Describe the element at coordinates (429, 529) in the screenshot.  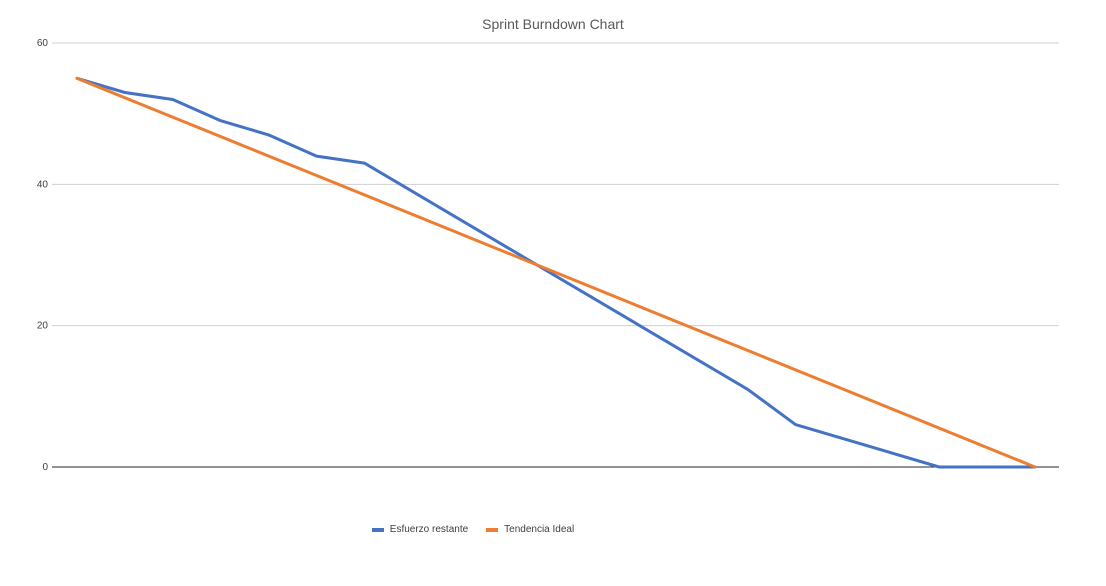
I see `legend-label: Esfuerzo restante` at that location.